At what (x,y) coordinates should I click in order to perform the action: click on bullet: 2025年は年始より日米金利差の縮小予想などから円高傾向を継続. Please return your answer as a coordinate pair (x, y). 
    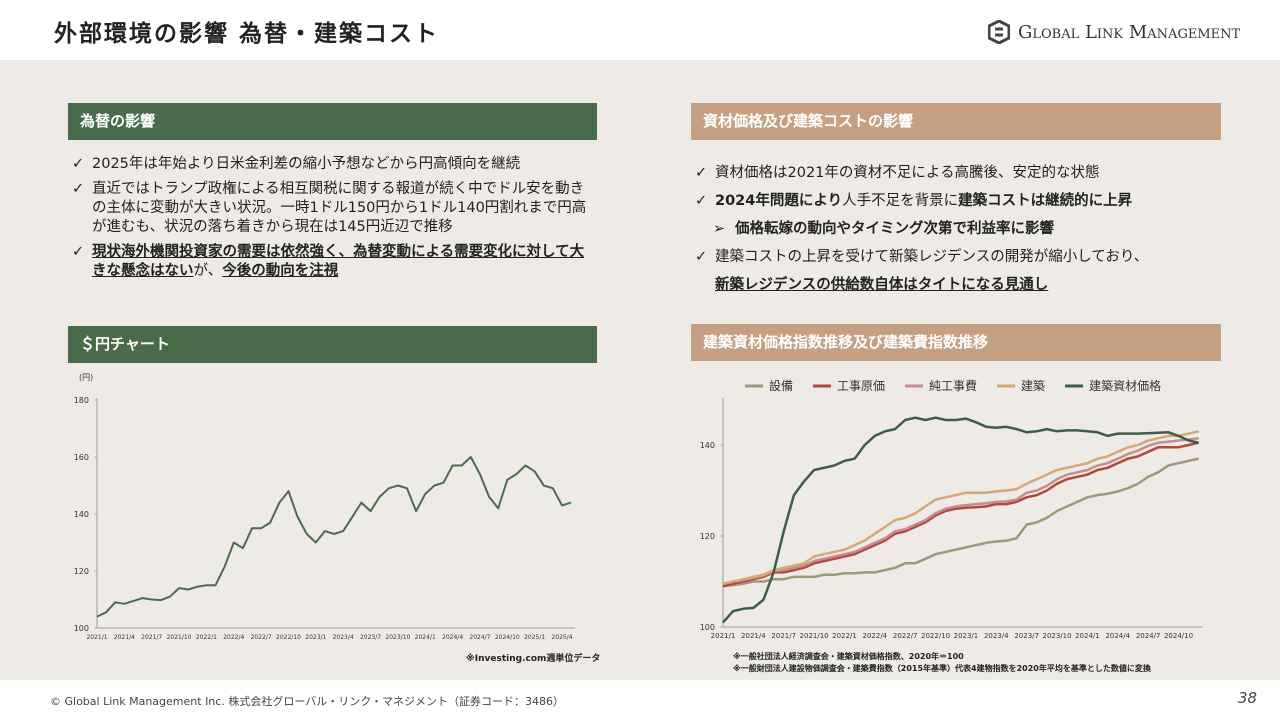
    Looking at the image, I should click on (334, 164).